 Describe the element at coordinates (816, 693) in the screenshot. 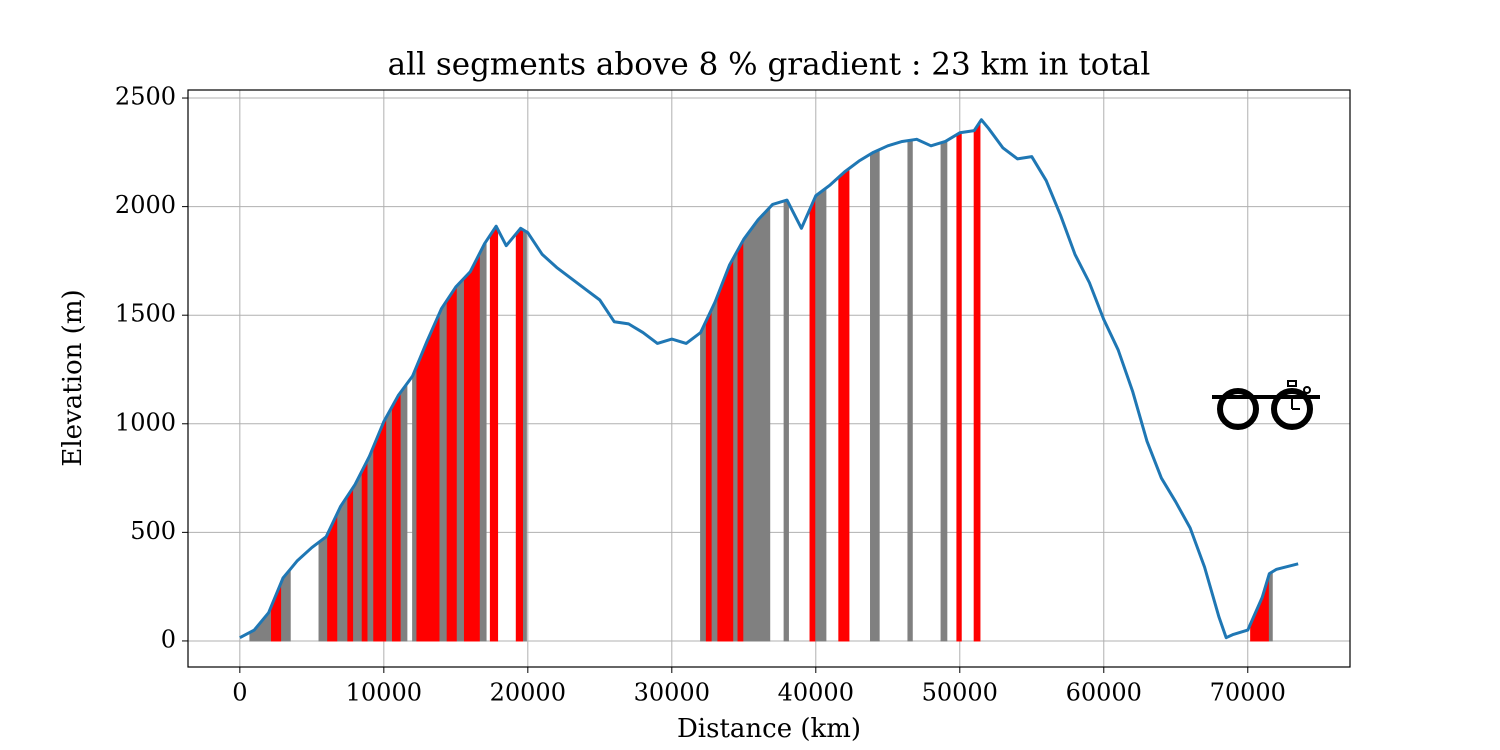

I see `x-tick-label: 40000` at that location.